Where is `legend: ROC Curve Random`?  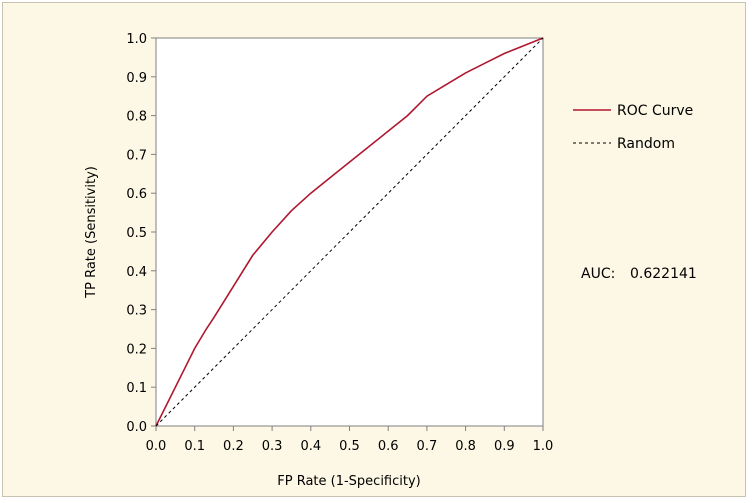 legend: ROC Curve Random is located at coordinates (633, 127).